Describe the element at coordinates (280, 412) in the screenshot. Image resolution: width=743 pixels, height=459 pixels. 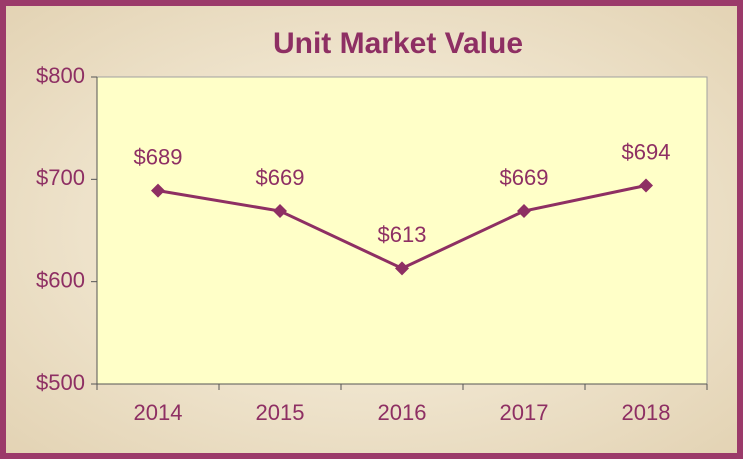
I see `x-tick-label: 2015` at that location.